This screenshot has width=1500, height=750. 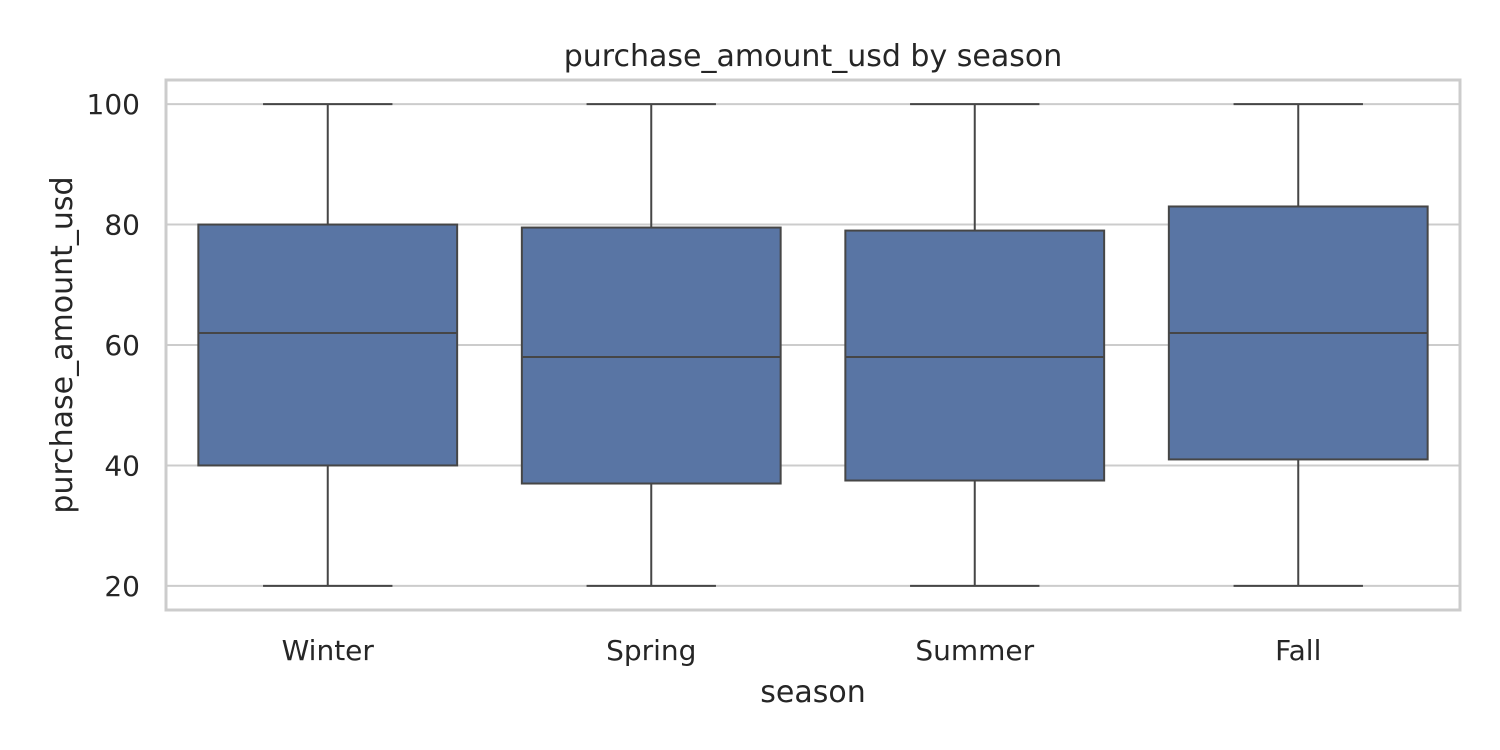 I want to click on y-tick-label-100: 100, so click(x=113, y=104).